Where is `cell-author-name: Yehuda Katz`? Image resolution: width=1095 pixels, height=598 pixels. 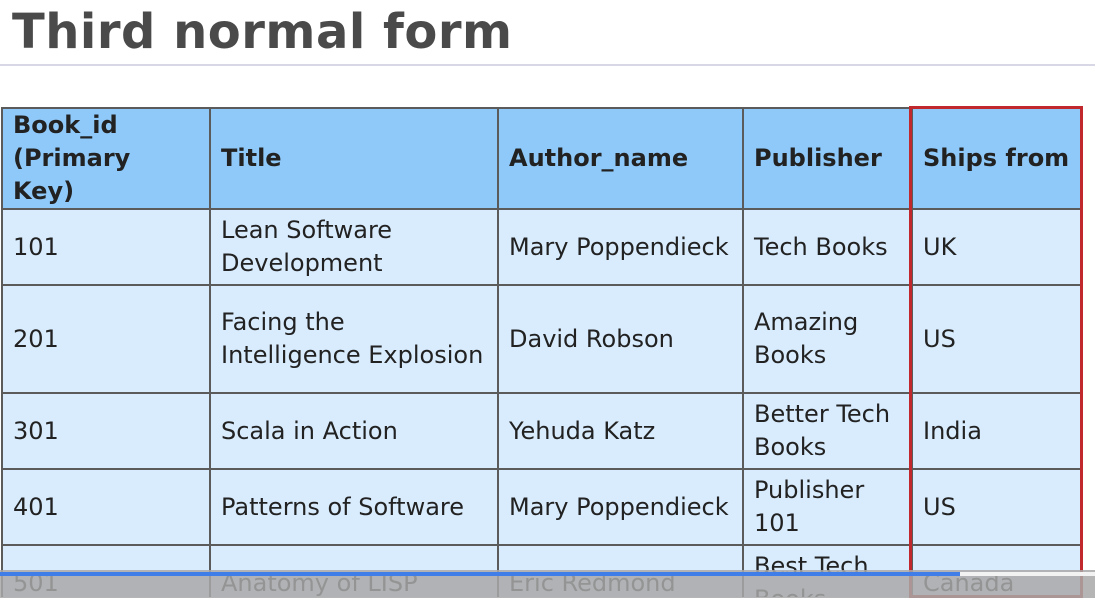
cell-author-name: Yehuda Katz is located at coordinates (620, 431).